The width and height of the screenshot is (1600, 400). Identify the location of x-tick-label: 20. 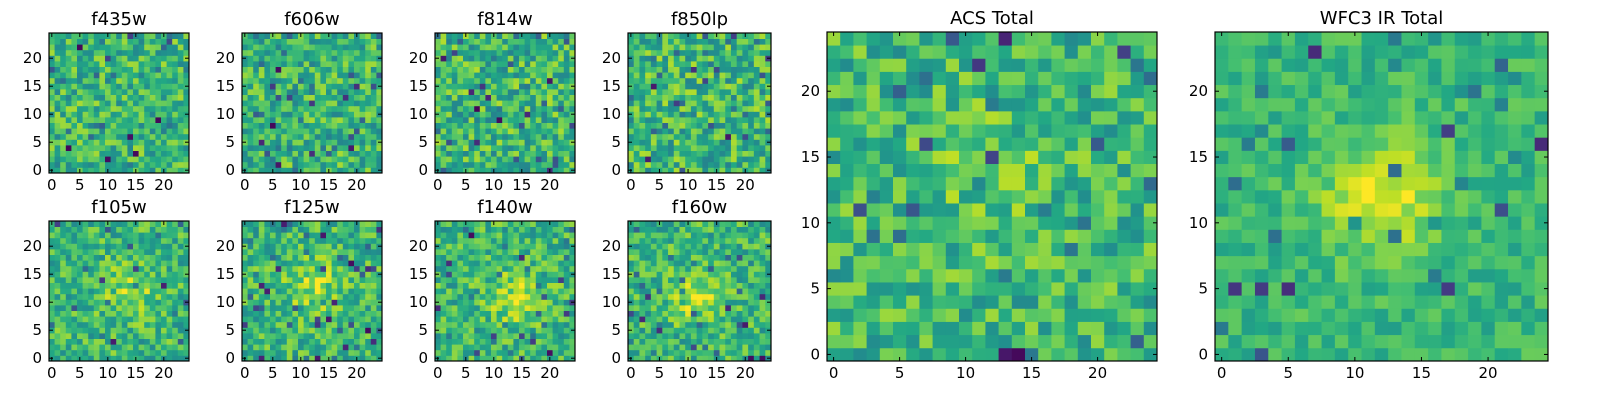
(356, 185).